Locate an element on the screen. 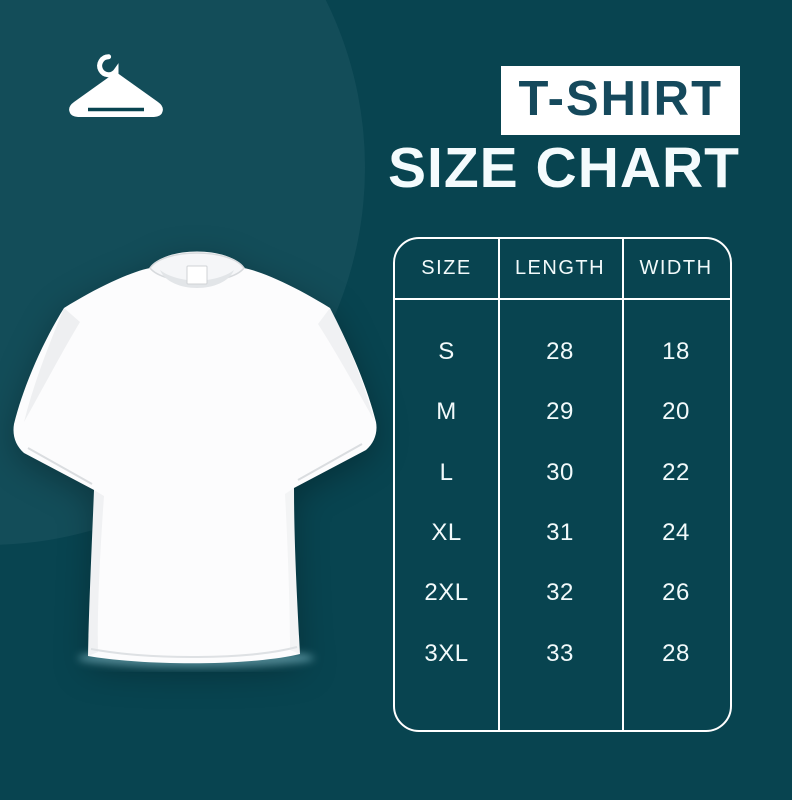  tshirt-shade-left-sleeve is located at coordinates (52, 365).